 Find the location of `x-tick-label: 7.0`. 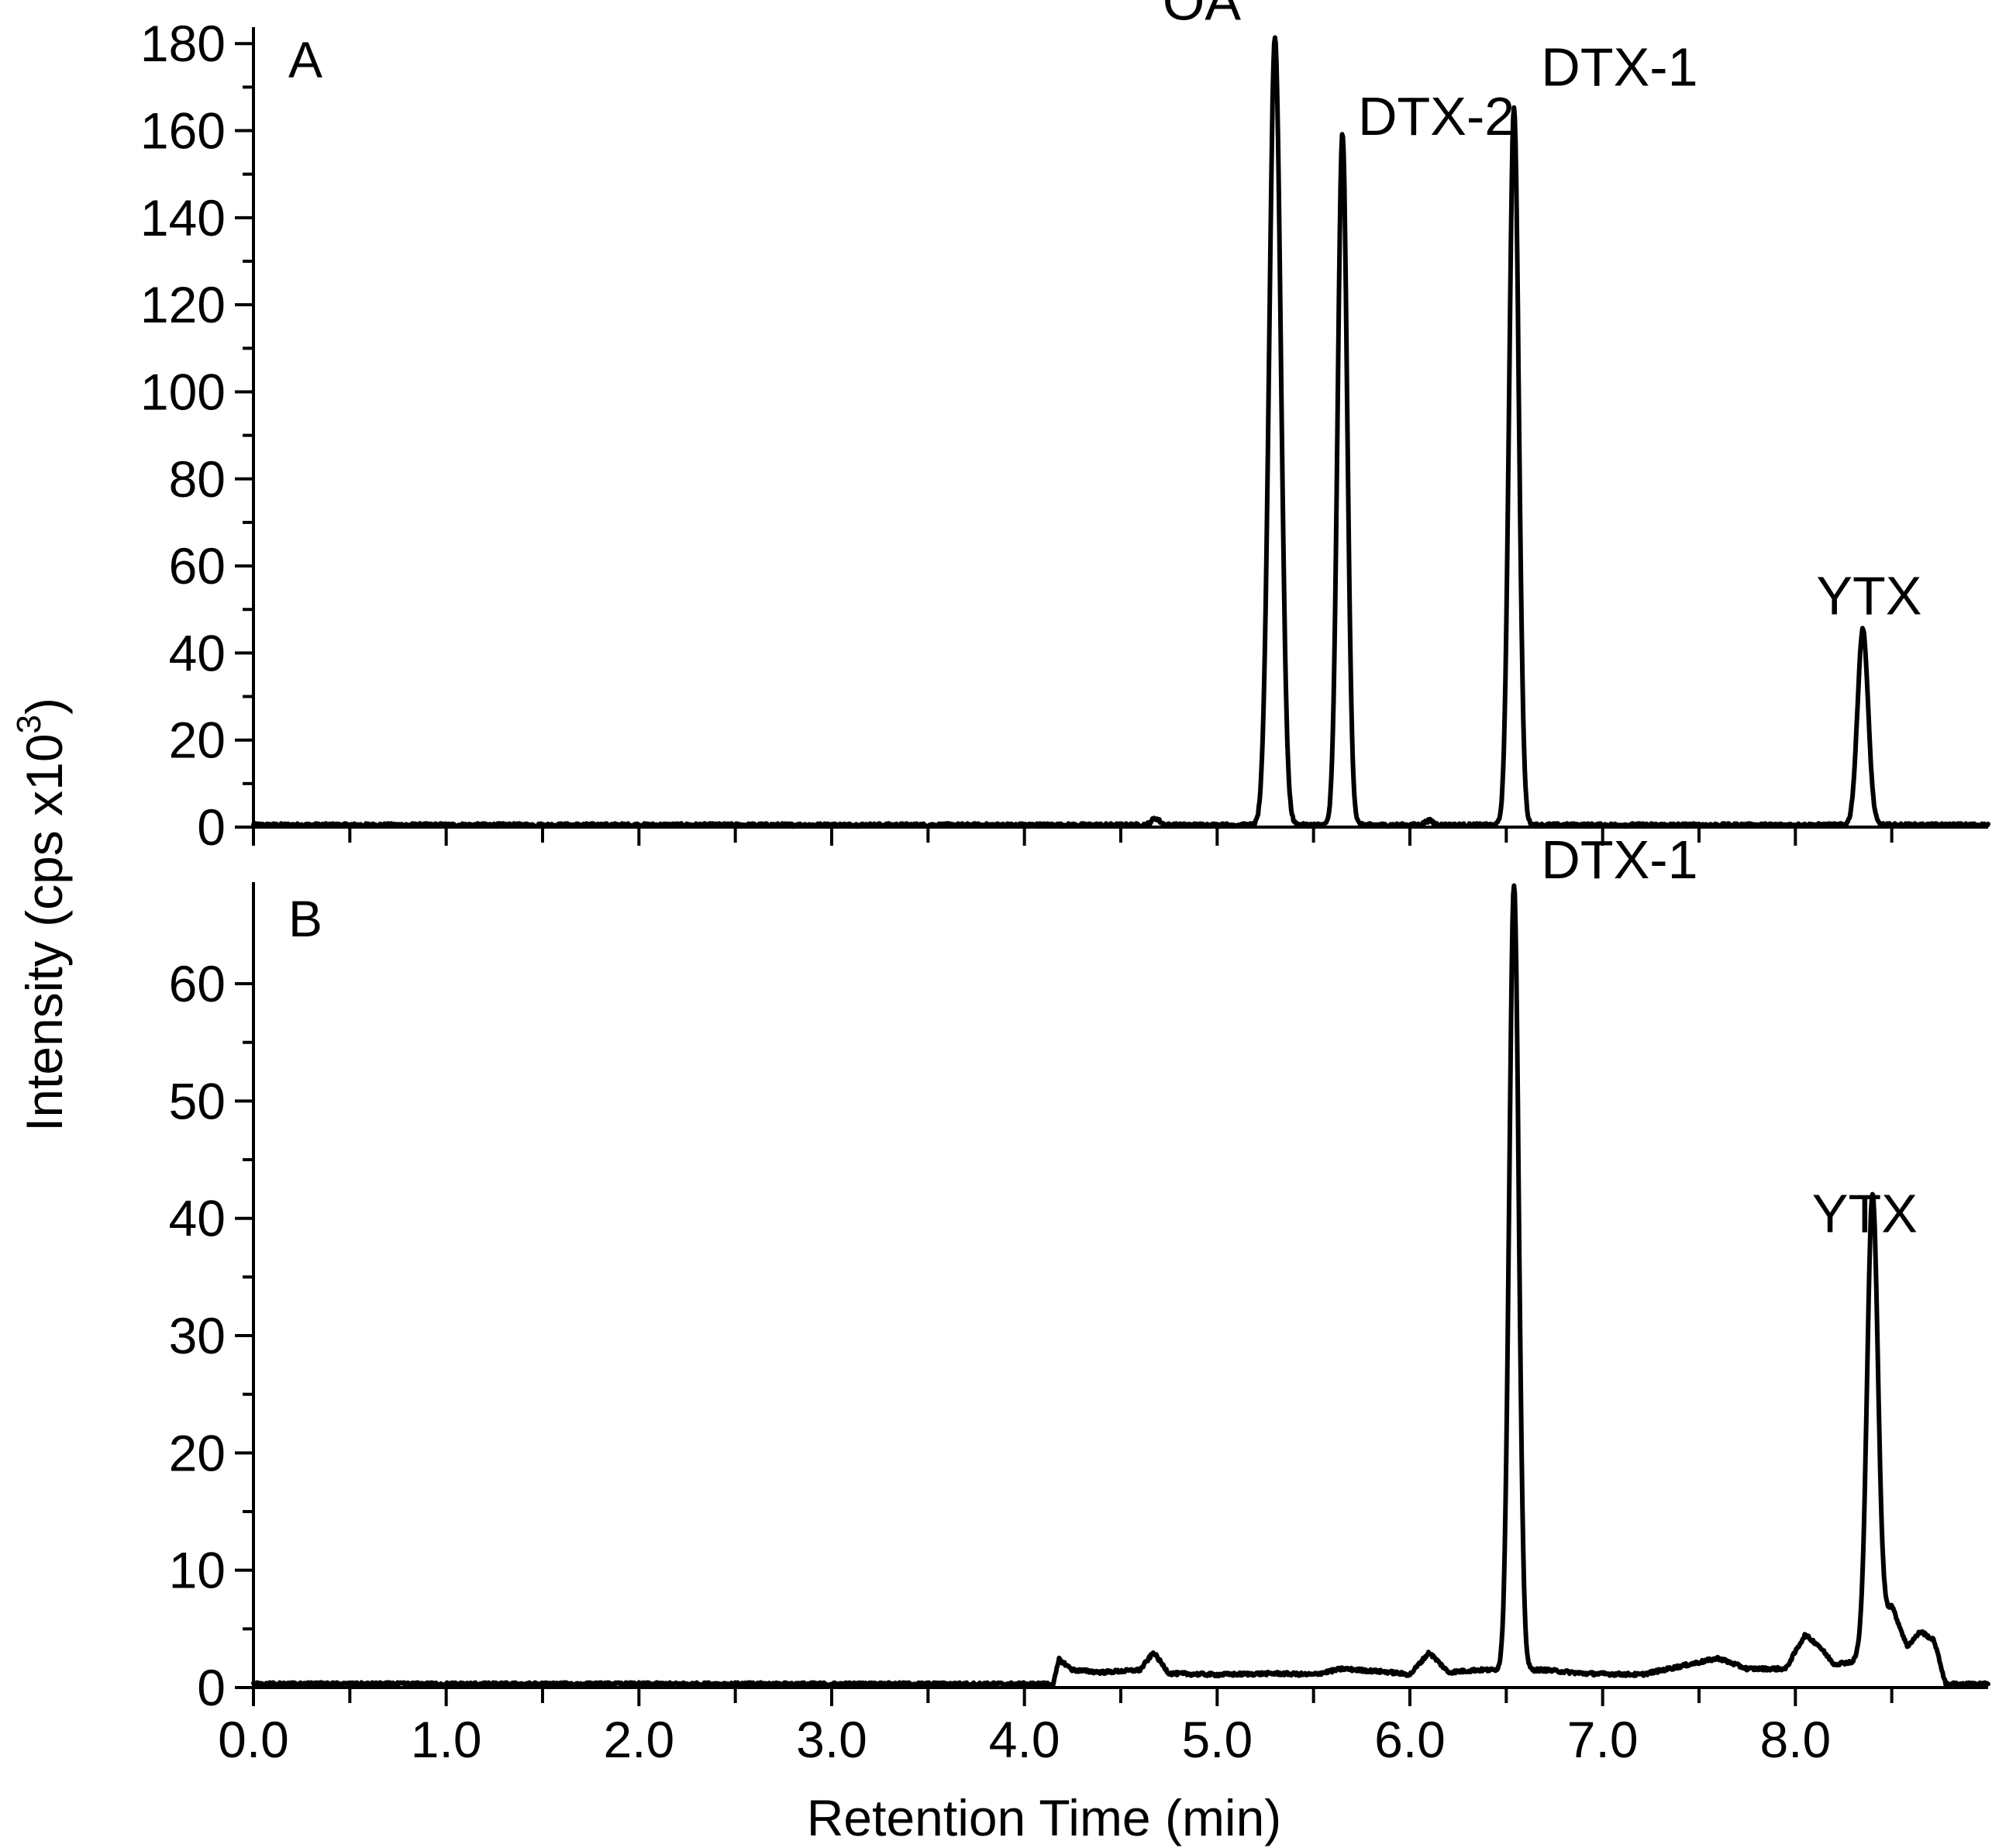

x-tick-label: 7.0 is located at coordinates (1603, 1739).